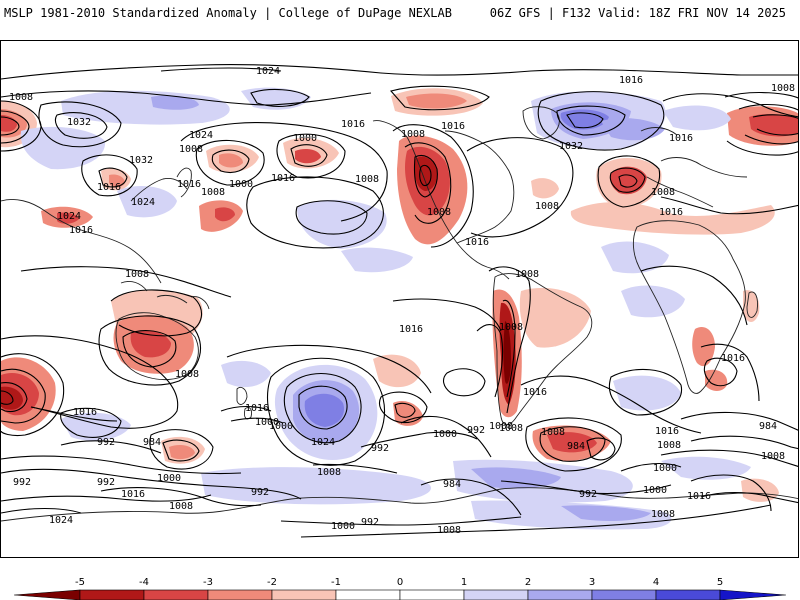 This screenshot has height=600, width=800. I want to click on isobar-n-america-d, so click(425, 175).